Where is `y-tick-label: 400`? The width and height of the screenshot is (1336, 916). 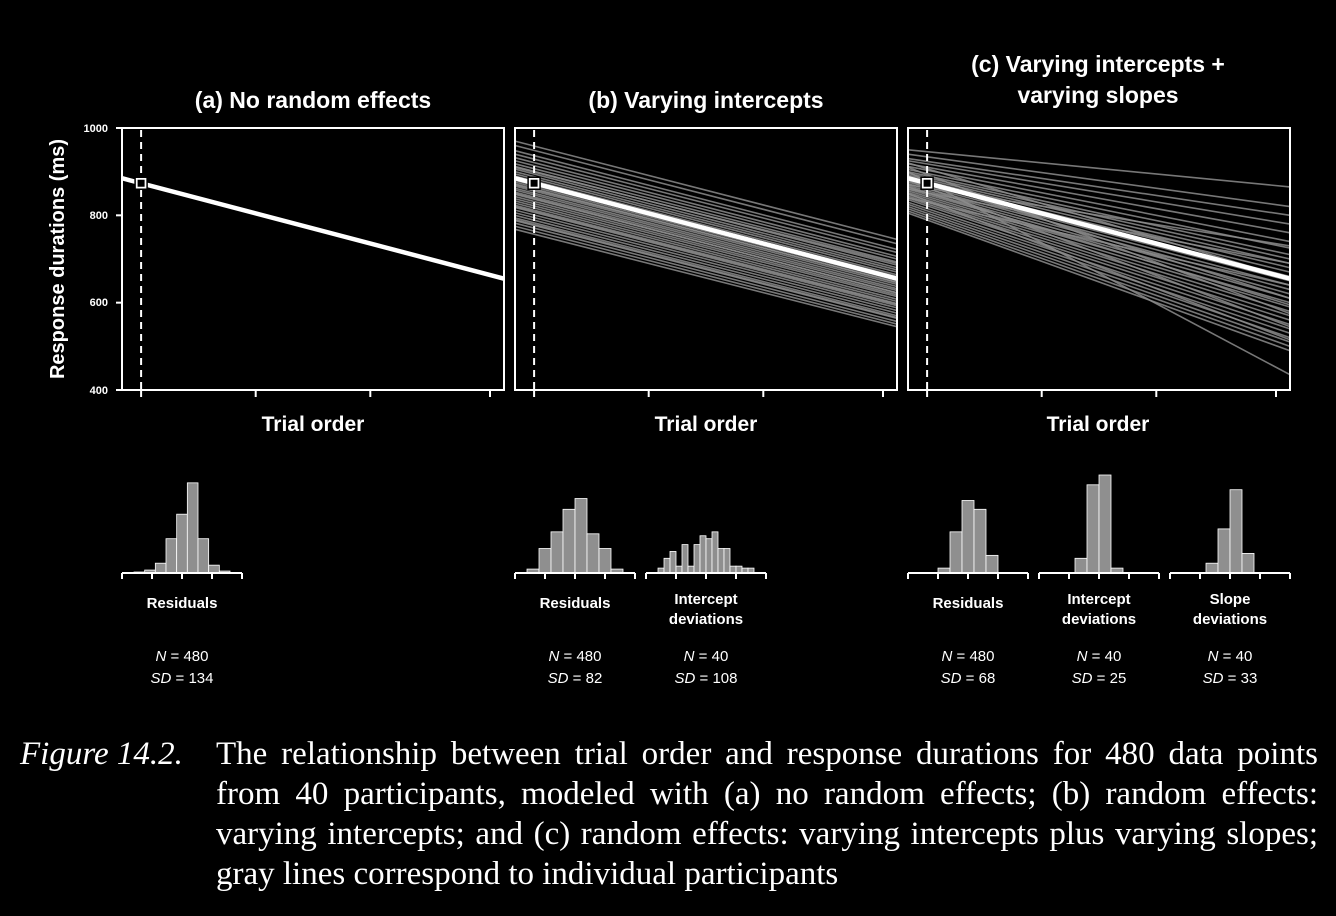
y-tick-label: 400 is located at coordinates (99, 391).